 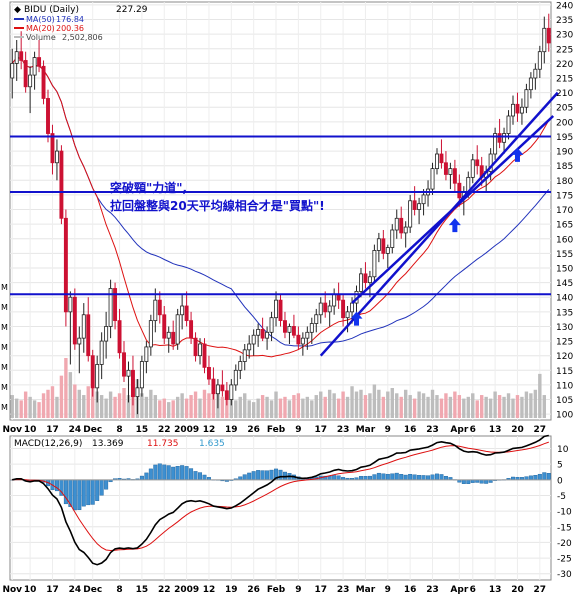 What do you see at coordinates (473, 430) in the screenshot?
I see `x-tick-label: 6` at bounding box center [473, 430].